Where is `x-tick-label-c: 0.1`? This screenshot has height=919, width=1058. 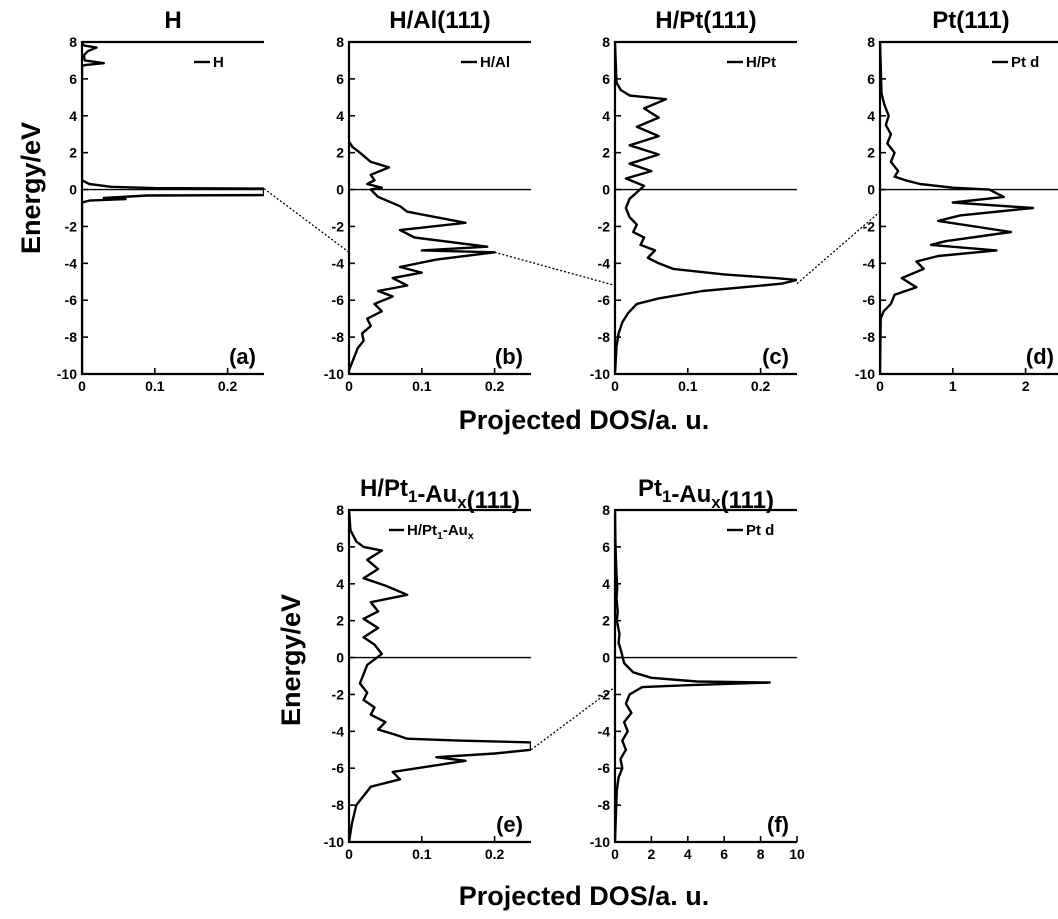 x-tick-label-c: 0.1 is located at coordinates (688, 386).